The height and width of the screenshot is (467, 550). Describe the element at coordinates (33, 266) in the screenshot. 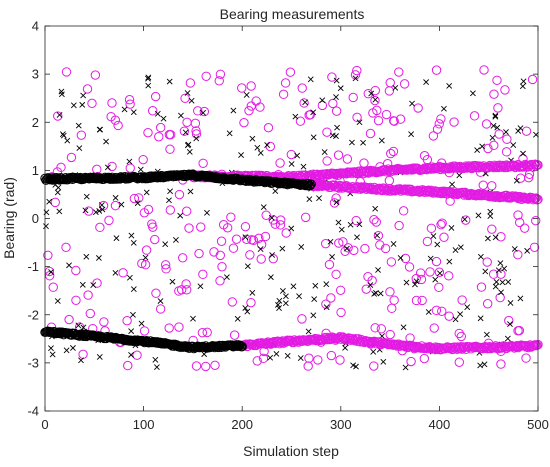

I see `y-tick-label: -1` at that location.